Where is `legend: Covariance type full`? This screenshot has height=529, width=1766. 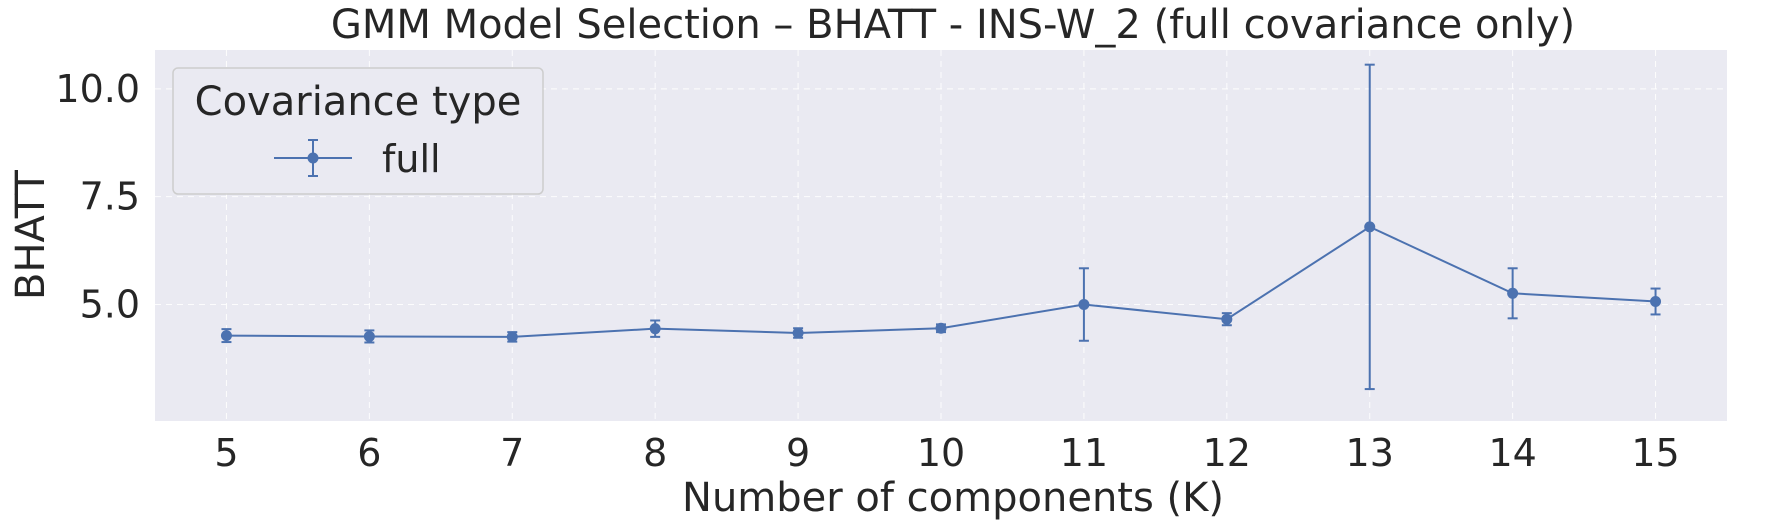 legend: Covariance type full is located at coordinates (358, 131).